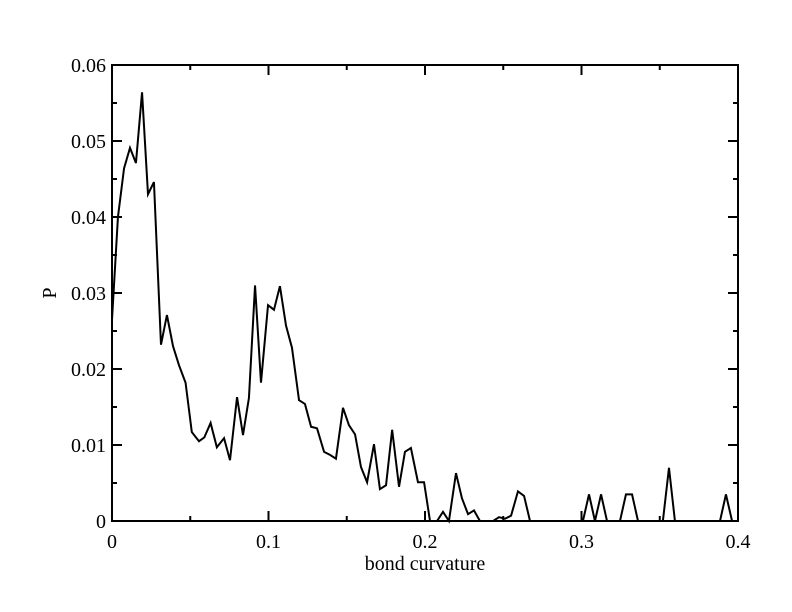 The image size is (792, 612). What do you see at coordinates (88, 218) in the screenshot?
I see `y-tick-label: 0.04` at bounding box center [88, 218].